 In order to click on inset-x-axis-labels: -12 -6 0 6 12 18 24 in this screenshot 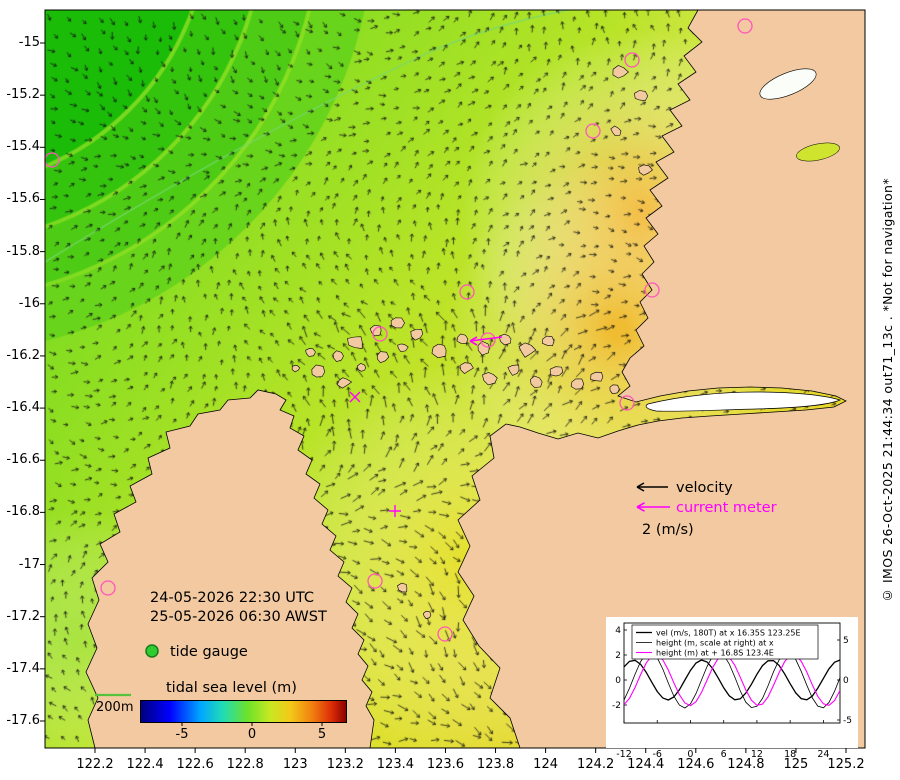, I will do `click(732, 755)`.